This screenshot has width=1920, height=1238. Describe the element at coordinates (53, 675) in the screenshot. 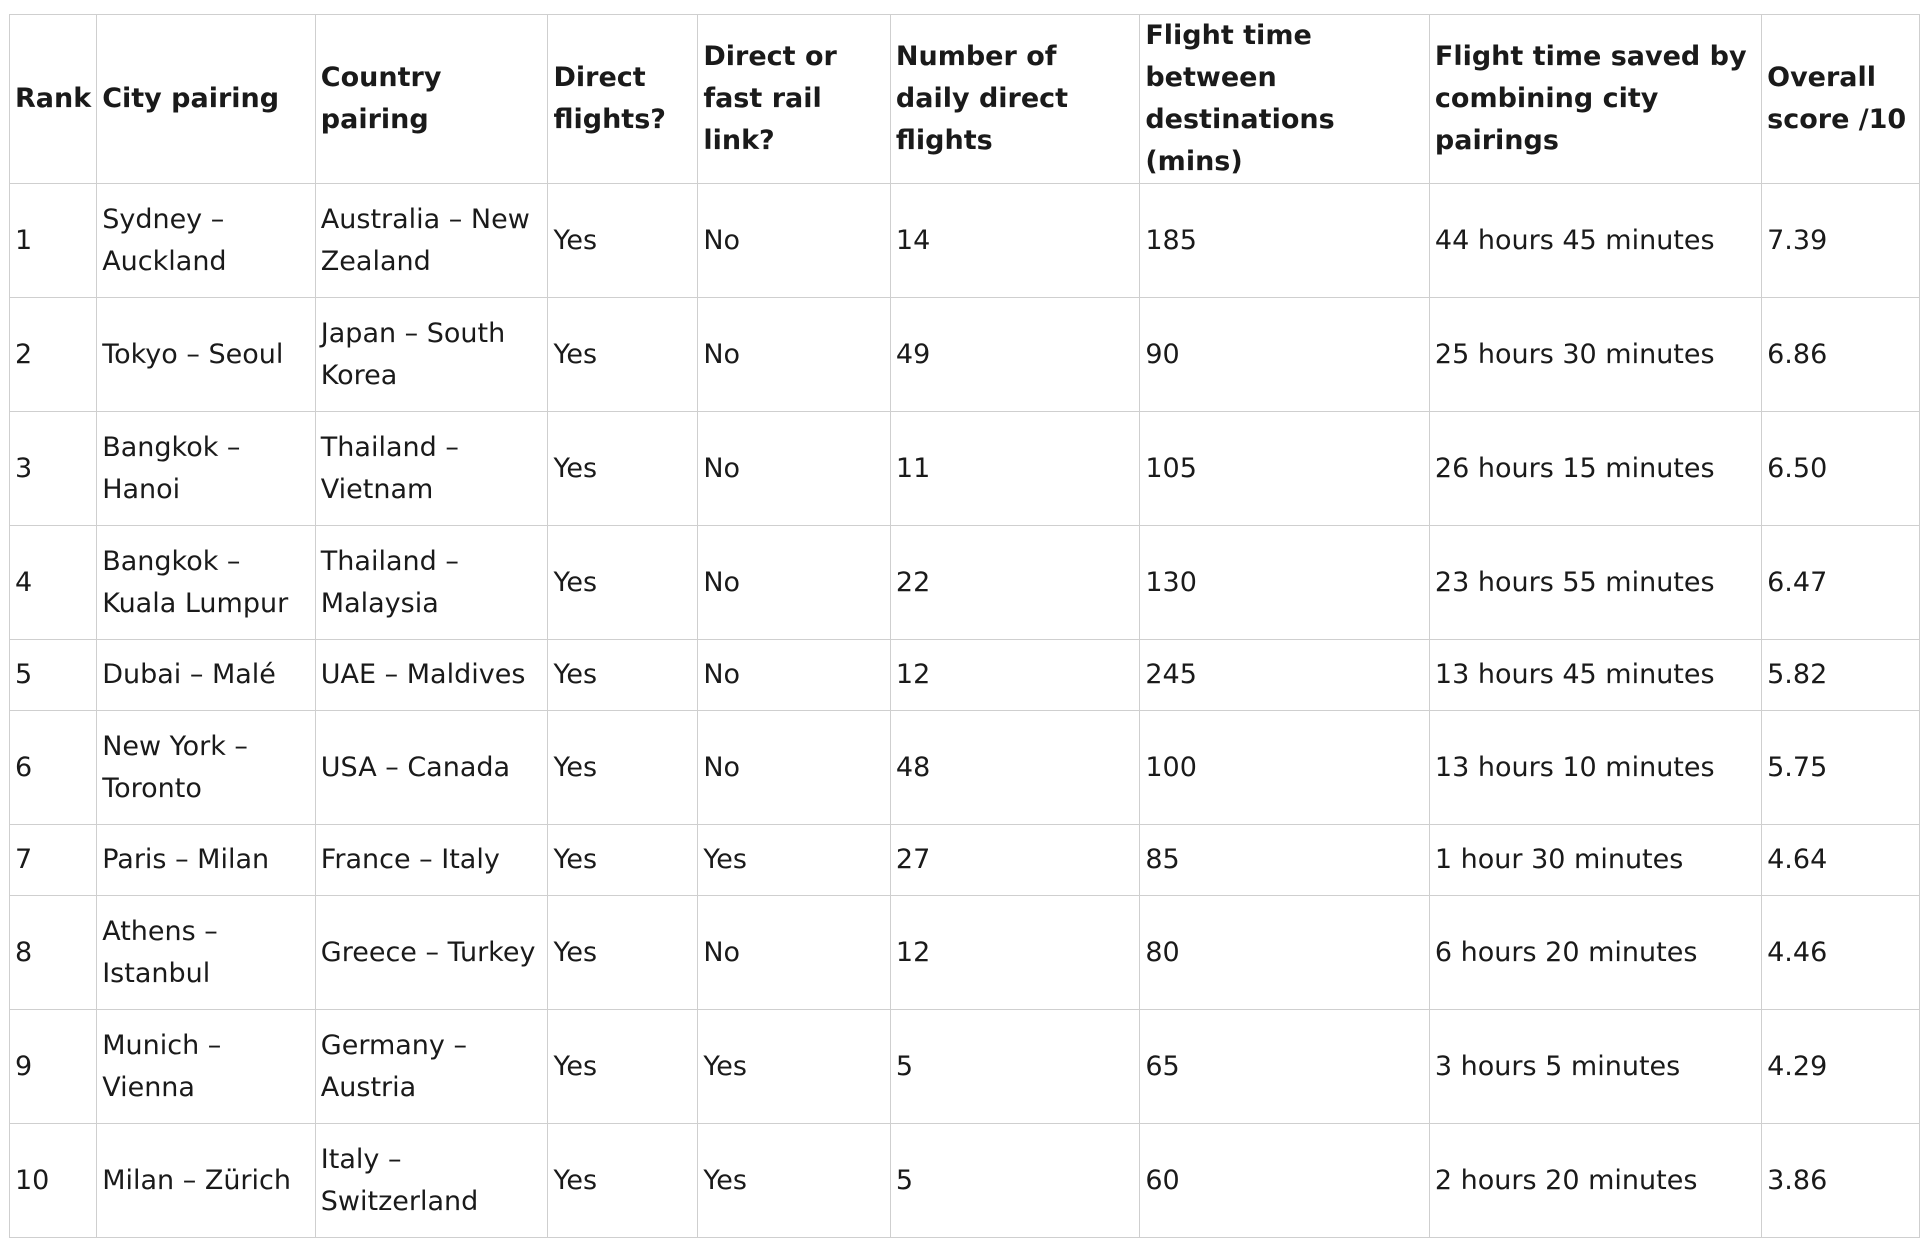

I see `cell-rank: 5` at that location.